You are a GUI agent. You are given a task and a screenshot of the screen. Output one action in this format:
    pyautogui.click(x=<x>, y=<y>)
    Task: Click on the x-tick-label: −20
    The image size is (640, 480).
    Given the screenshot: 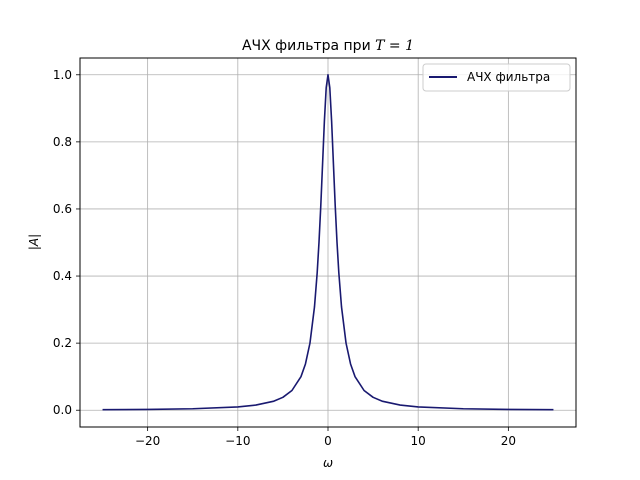 What is the action you would take?
    pyautogui.click(x=147, y=441)
    